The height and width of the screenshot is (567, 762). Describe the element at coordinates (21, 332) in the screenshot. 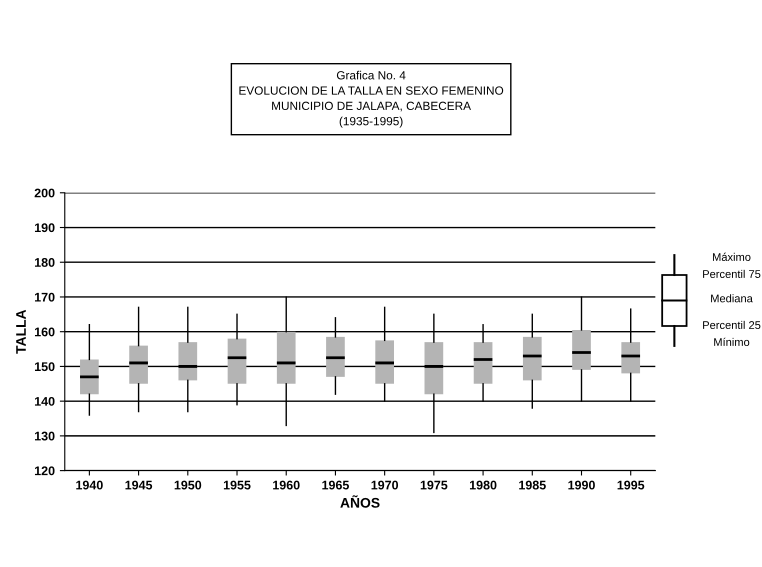

I see `y-axis-title: TALLA` at that location.